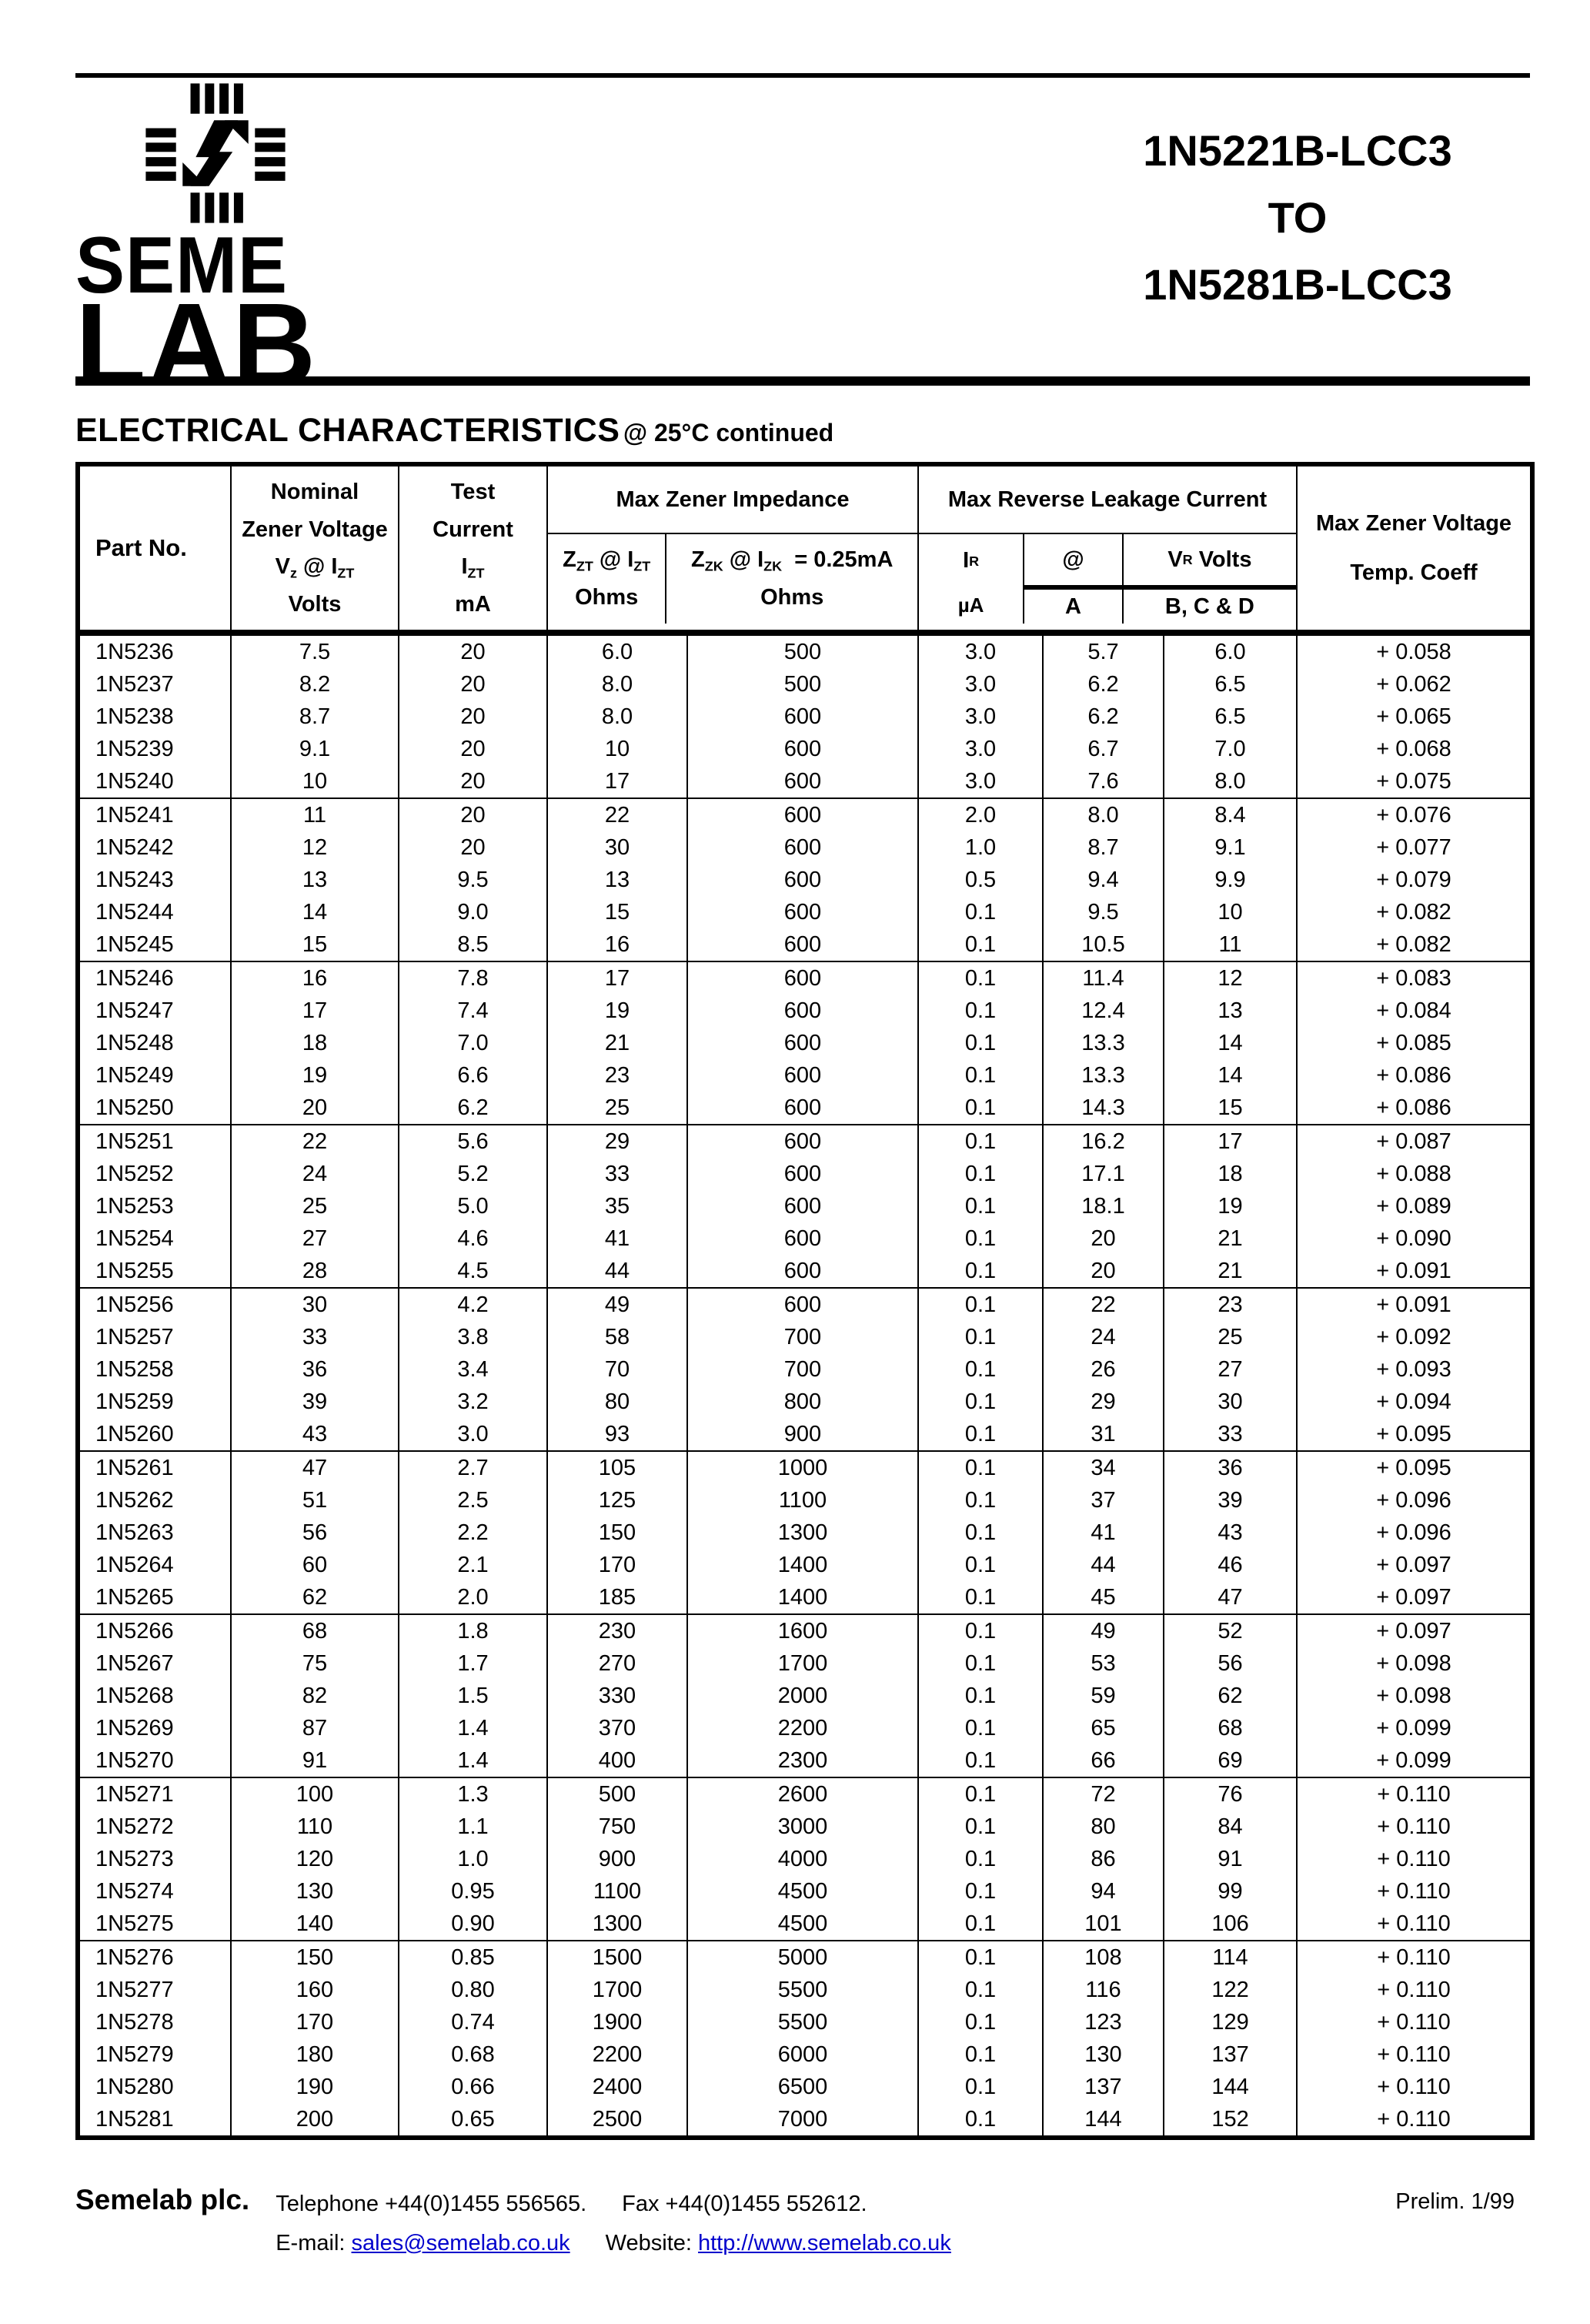  What do you see at coordinates (1230, 1924) in the screenshot?
I see `value-cell: 106` at bounding box center [1230, 1924].